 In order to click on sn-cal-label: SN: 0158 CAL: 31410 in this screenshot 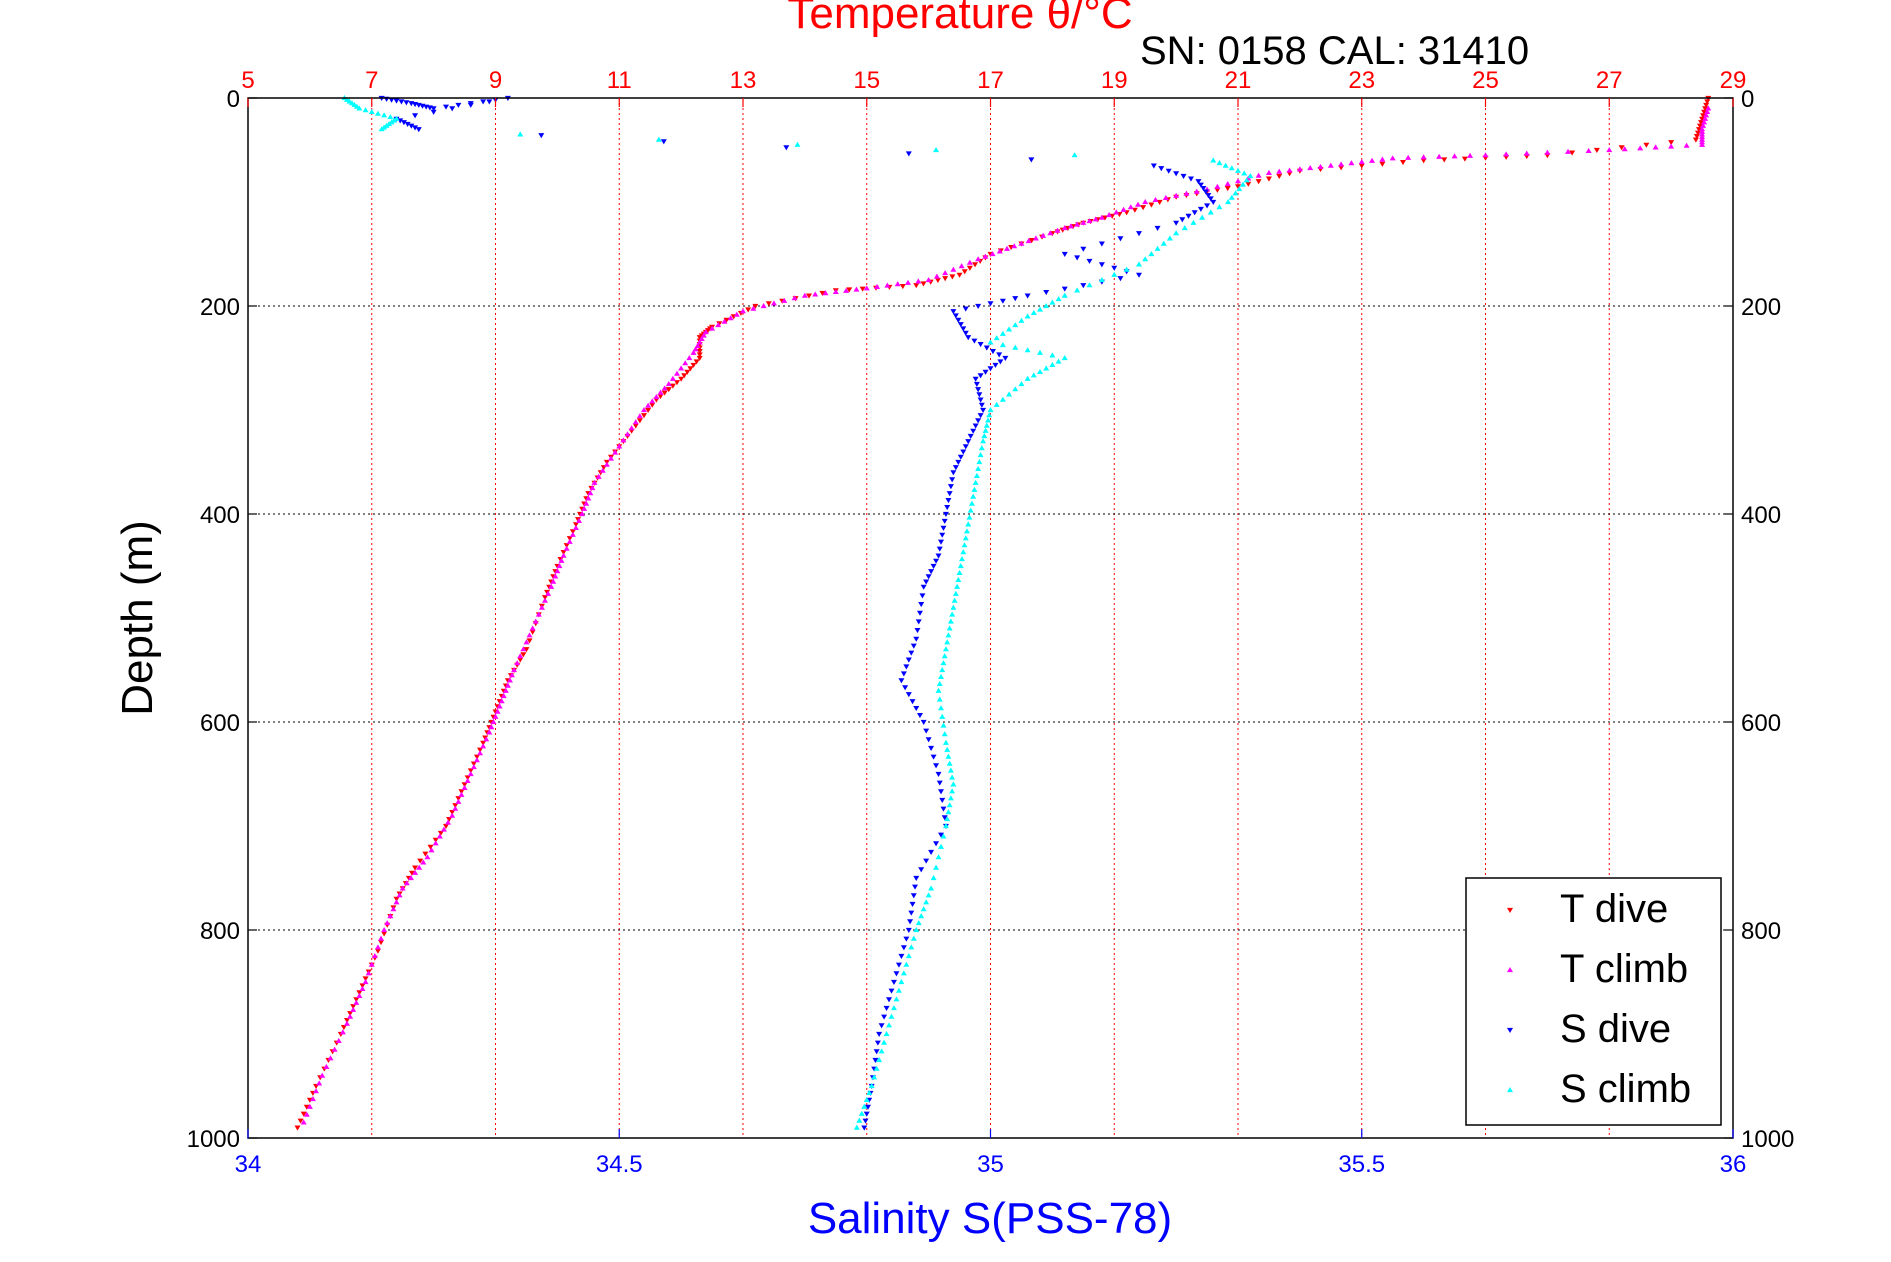, I will do `click(1334, 51)`.